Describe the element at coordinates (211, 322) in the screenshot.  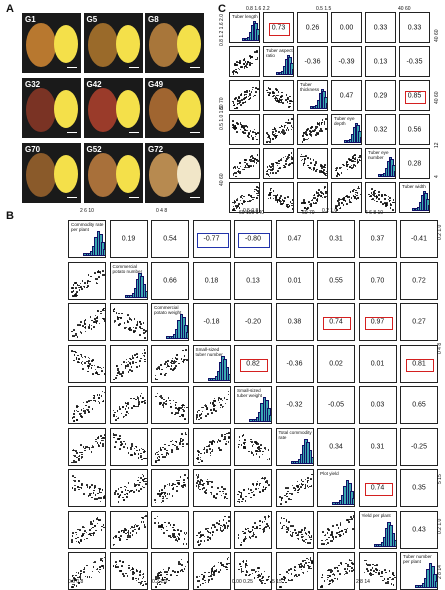
I see `correlation-value: -0.18` at that location.